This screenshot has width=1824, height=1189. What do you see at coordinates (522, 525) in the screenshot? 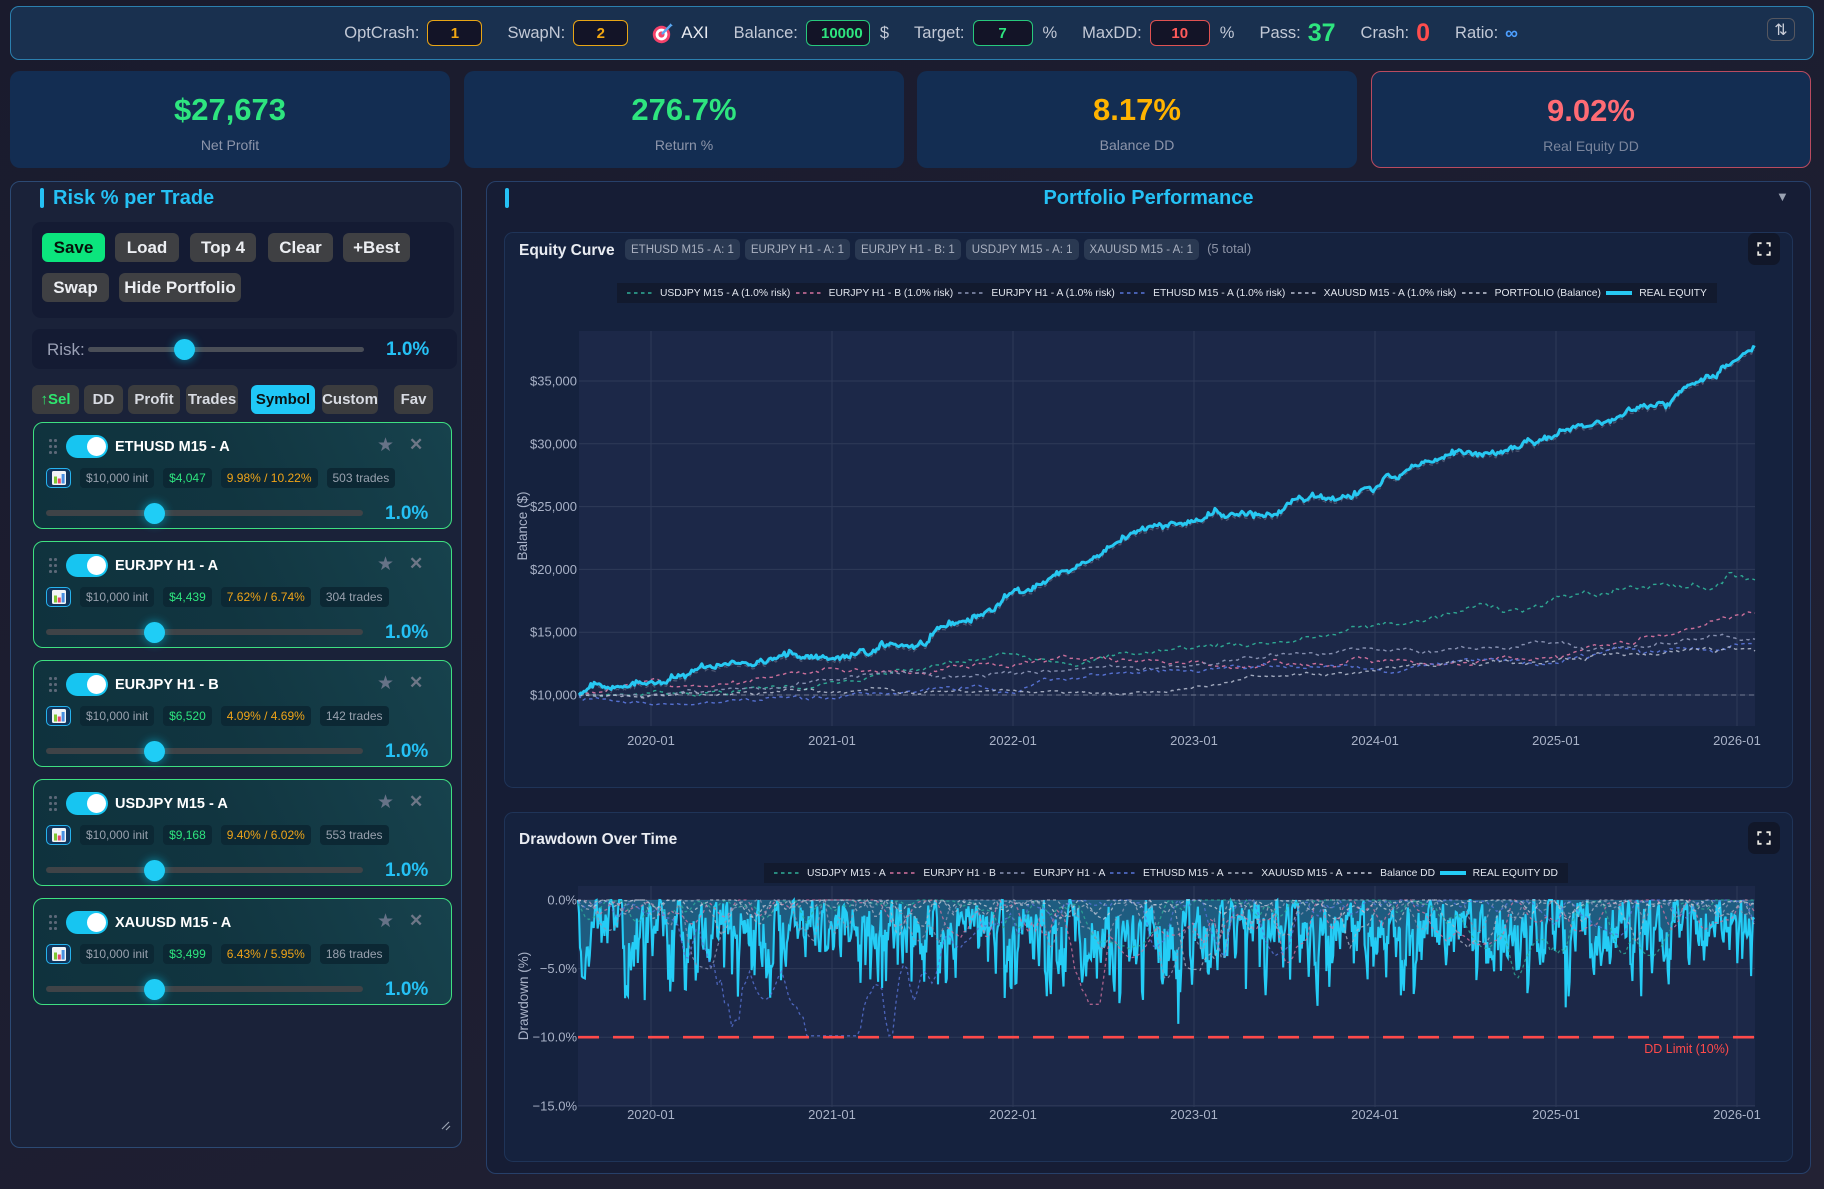
I see `svg-text: Balance ($)` at bounding box center [522, 525].